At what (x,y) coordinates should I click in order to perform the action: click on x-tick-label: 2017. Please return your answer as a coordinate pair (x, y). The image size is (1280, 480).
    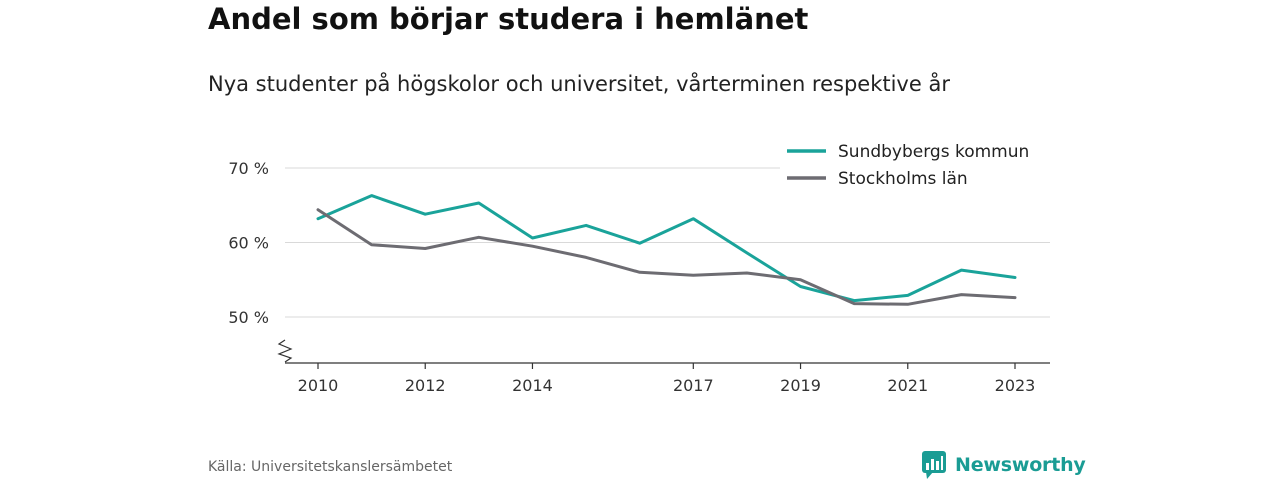
    Looking at the image, I should click on (693, 385).